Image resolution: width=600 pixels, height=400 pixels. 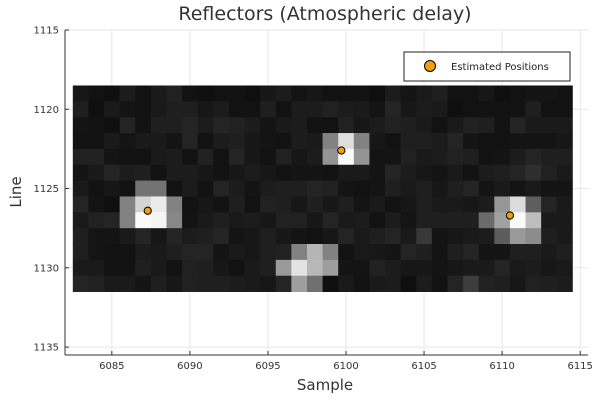 I want to click on x-tick-label: 6085, so click(x=111, y=366).